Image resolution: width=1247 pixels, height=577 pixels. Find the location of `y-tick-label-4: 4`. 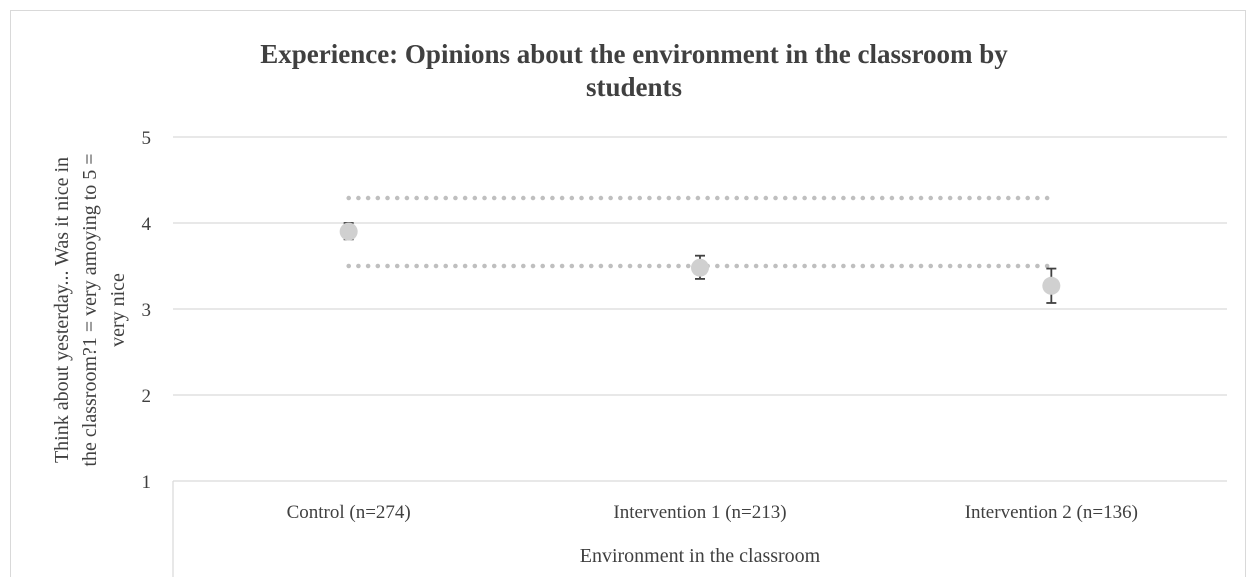

y-tick-label-4: 4 is located at coordinates (147, 224).